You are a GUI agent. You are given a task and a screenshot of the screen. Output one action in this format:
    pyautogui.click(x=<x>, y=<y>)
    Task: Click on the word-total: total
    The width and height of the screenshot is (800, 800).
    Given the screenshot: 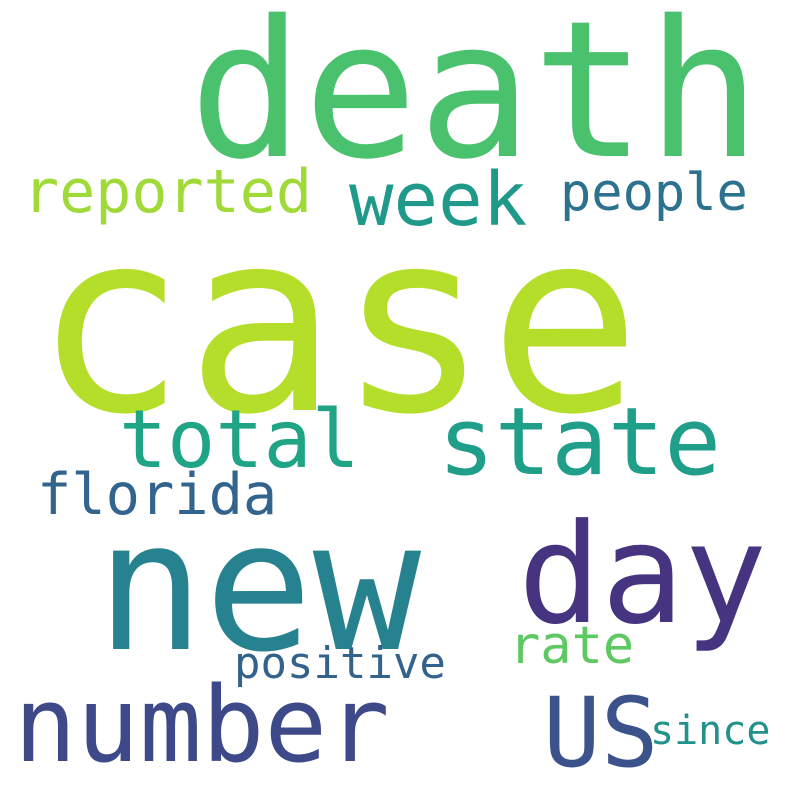 What is the action you would take?
    pyautogui.click(x=239, y=439)
    